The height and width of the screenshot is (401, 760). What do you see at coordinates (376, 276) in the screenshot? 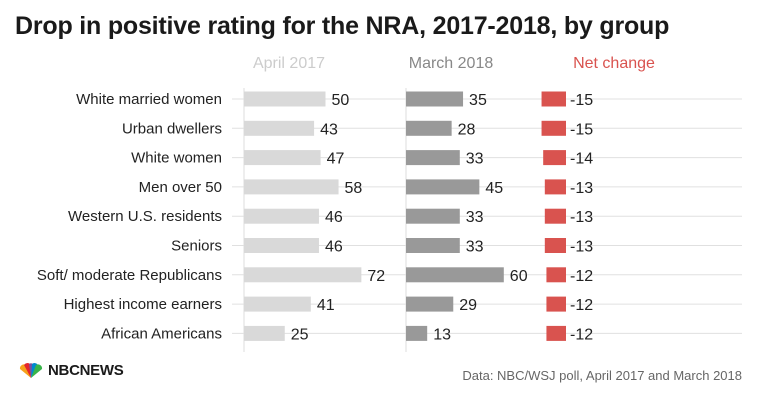
I see `april-value: 72` at bounding box center [376, 276].